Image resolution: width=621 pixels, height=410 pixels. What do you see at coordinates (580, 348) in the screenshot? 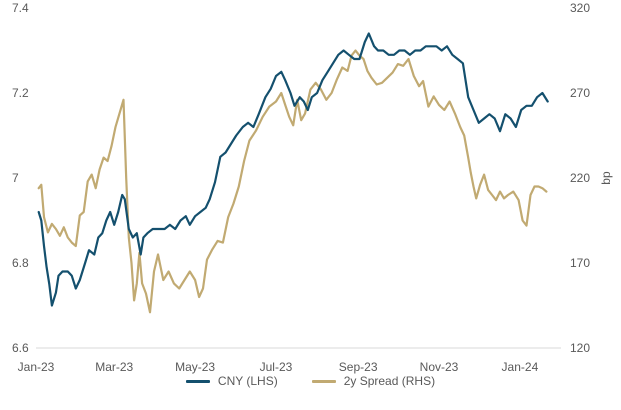
I see `y-right-tick-label: 120` at bounding box center [580, 348].